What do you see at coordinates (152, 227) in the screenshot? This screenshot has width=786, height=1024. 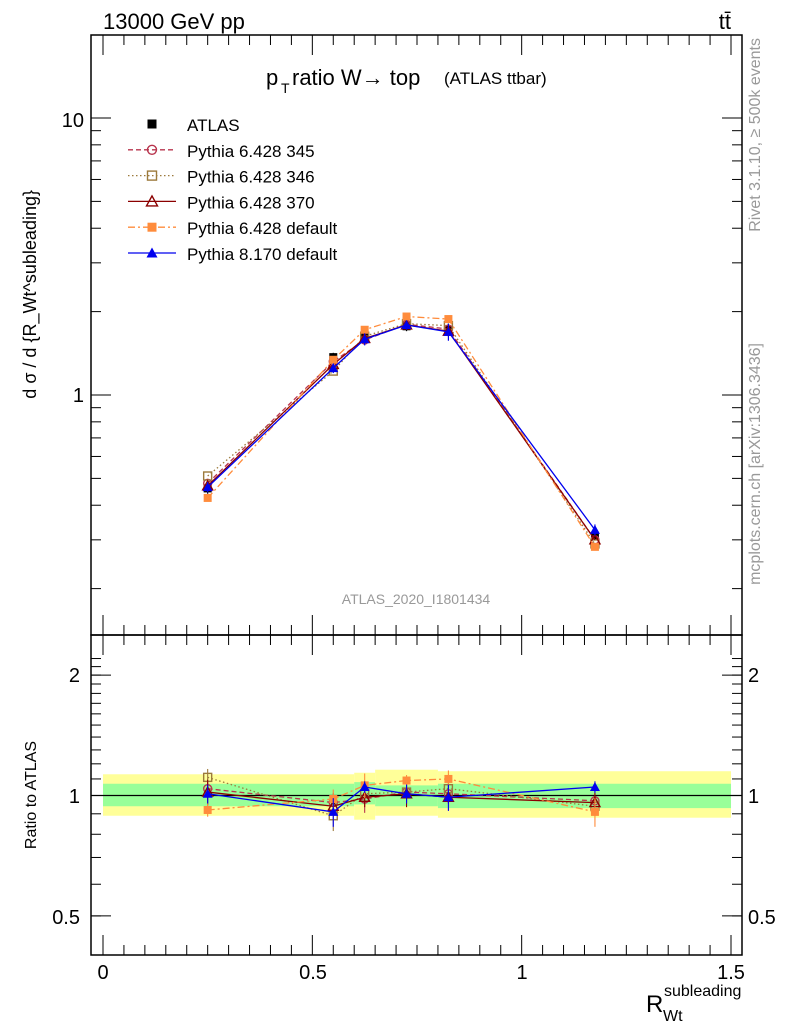 I see `legend-marker-pythia-6-428-default` at bounding box center [152, 227].